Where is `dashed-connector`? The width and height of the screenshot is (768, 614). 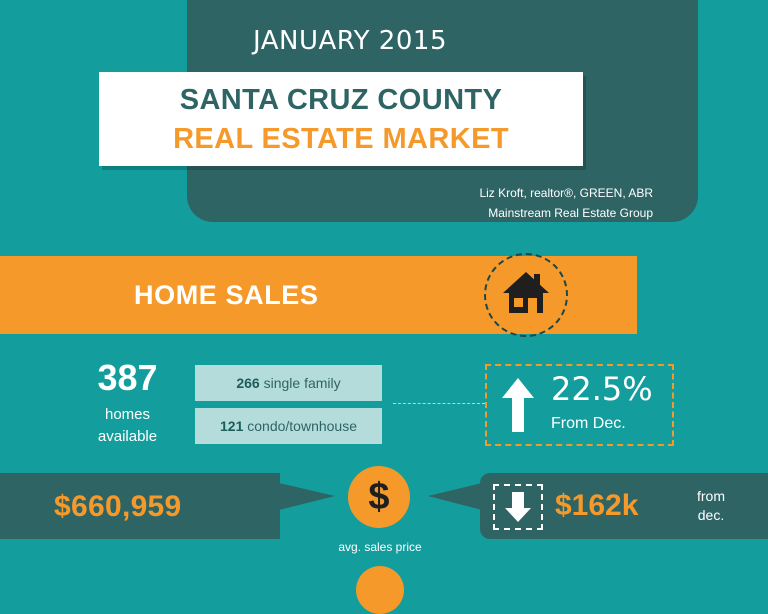 dashed-connector is located at coordinates (439, 403).